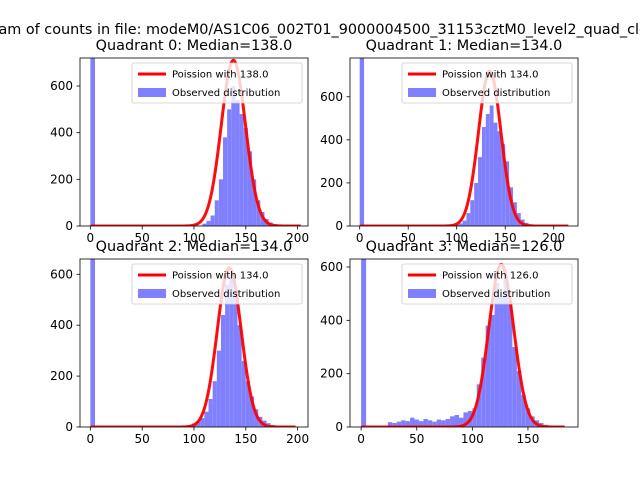  Describe the element at coordinates (194, 46) in the screenshot. I see `subplot-title: Quadrant 0: Median=138.0` at that location.